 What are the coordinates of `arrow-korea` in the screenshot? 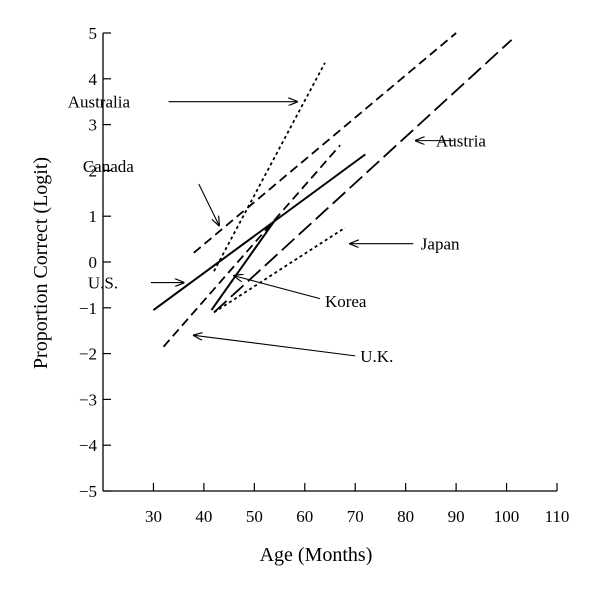 It's located at (277, 288).